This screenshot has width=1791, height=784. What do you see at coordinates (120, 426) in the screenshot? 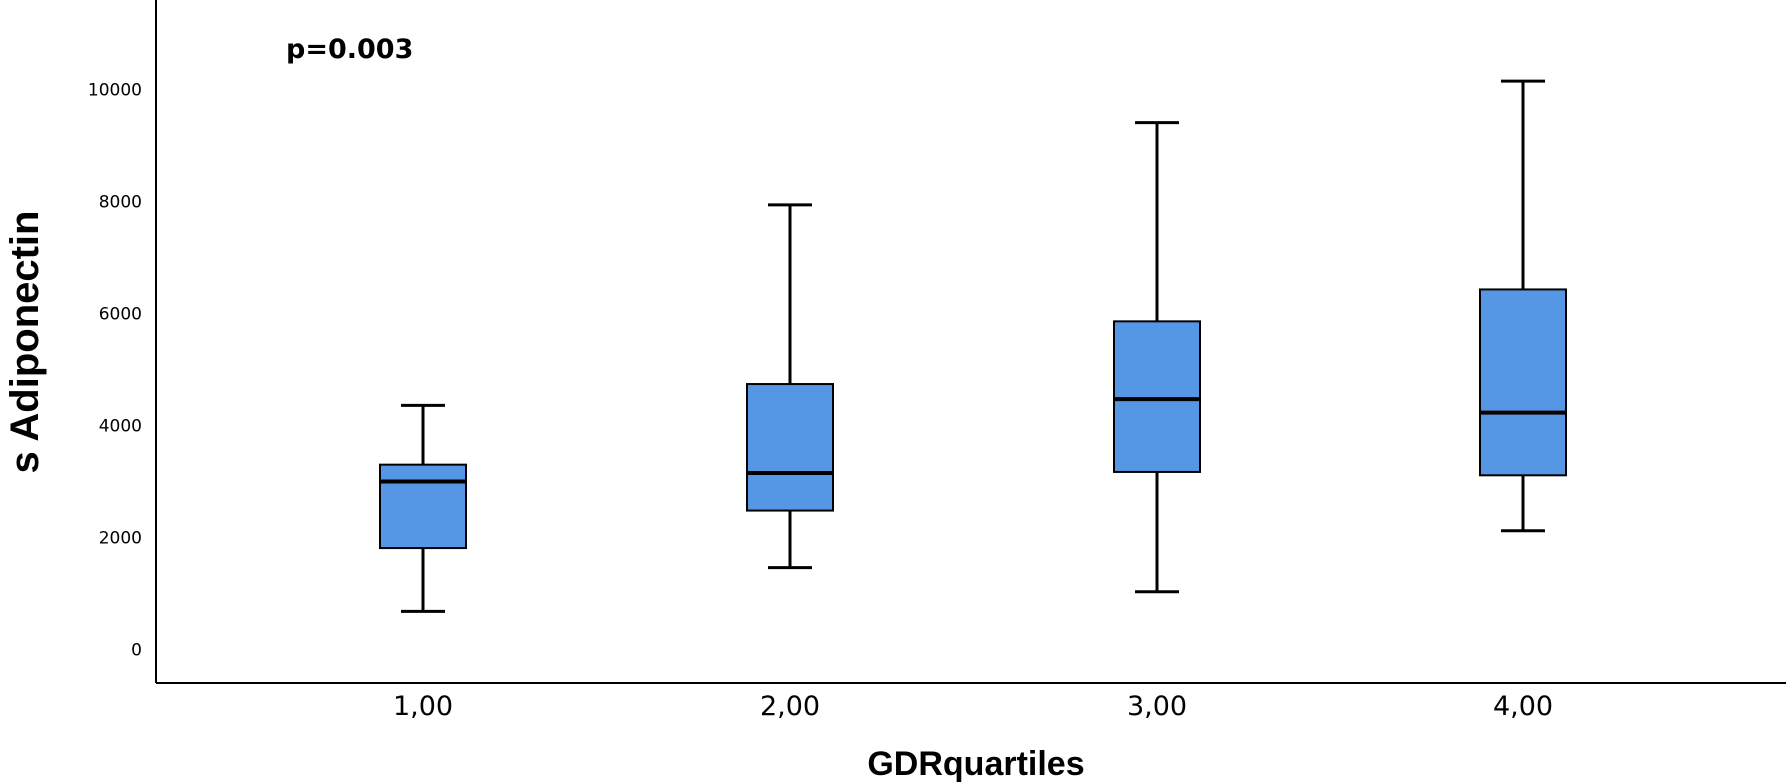
I see `y-tick-label: 4000` at bounding box center [120, 426].